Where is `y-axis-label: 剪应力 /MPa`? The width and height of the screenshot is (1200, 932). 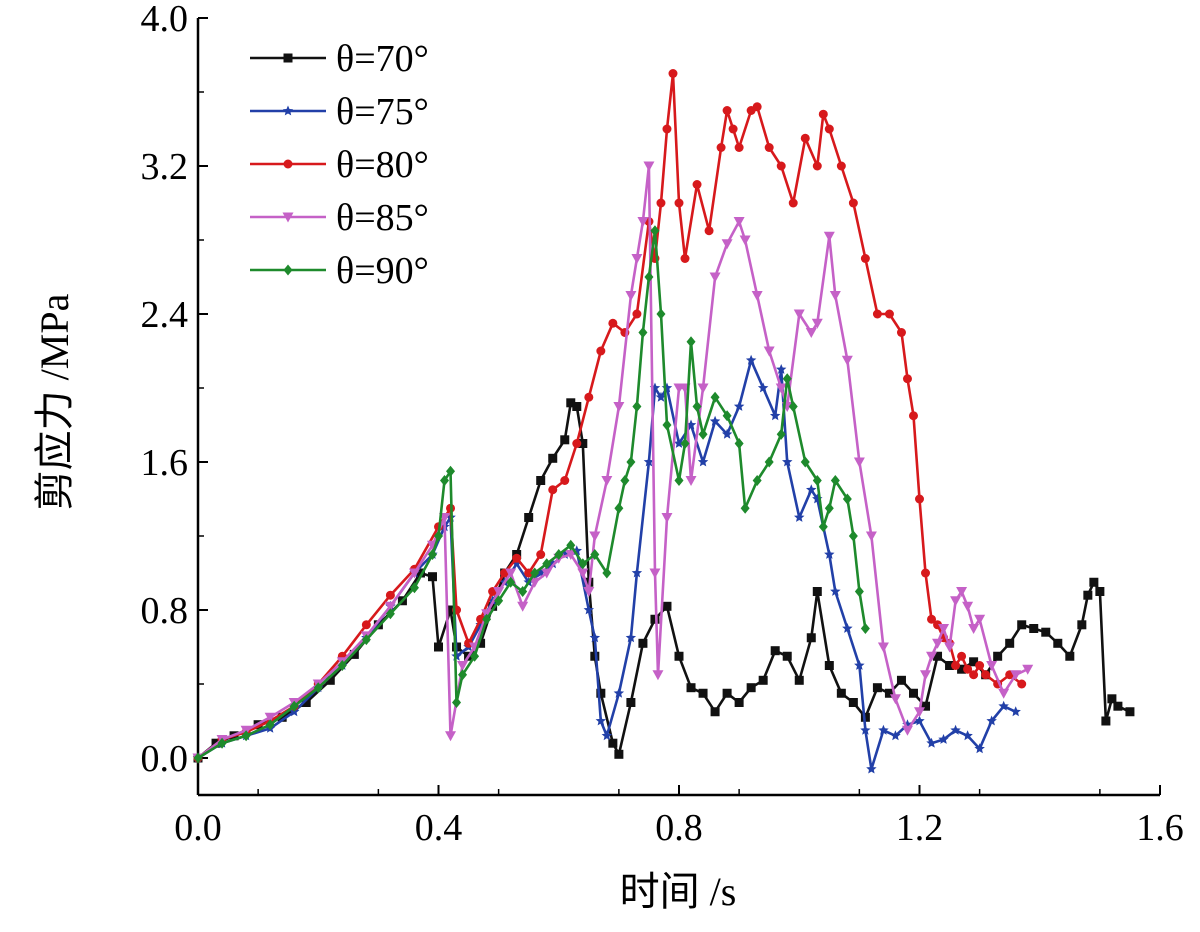
y-axis-label: 剪应力 /MPa is located at coordinates (54, 401).